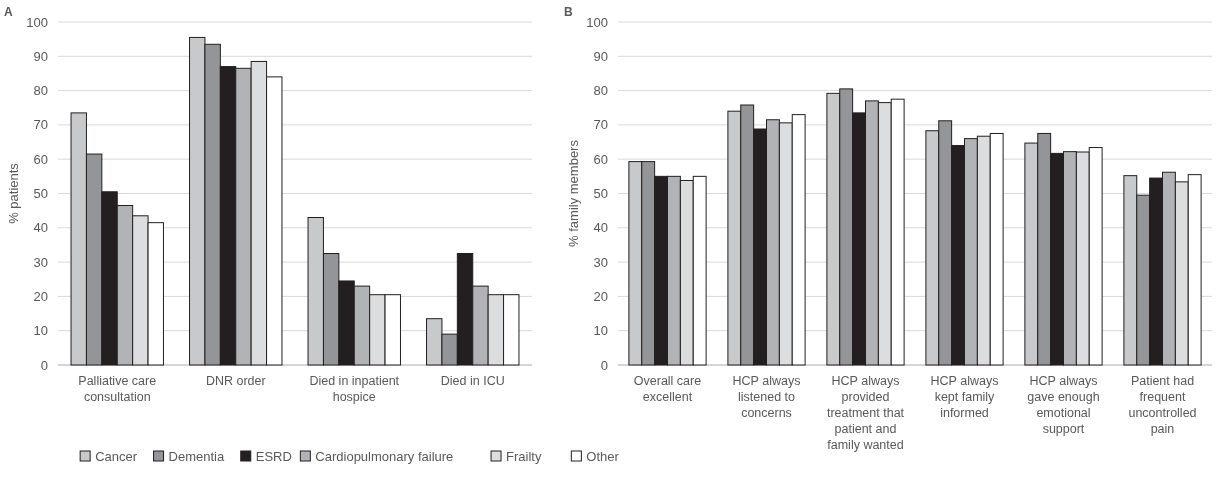 The image size is (1222, 495). Describe the element at coordinates (766, 397) in the screenshot. I see `x-tick-label: HCP always listened to concerns` at that location.